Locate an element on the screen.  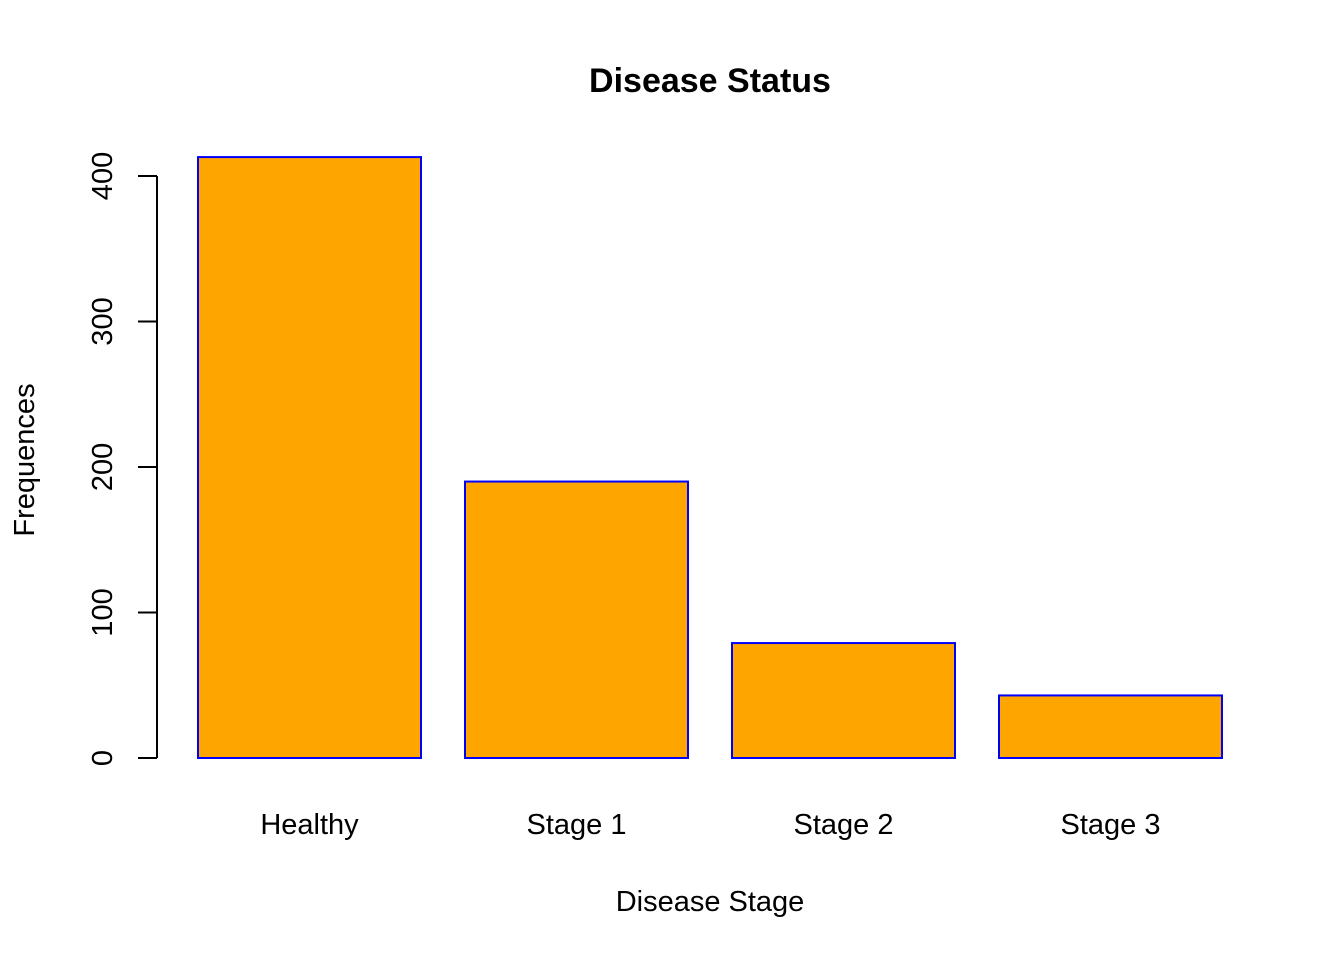
y-axis-label: Frequences is located at coordinates (25, 459).